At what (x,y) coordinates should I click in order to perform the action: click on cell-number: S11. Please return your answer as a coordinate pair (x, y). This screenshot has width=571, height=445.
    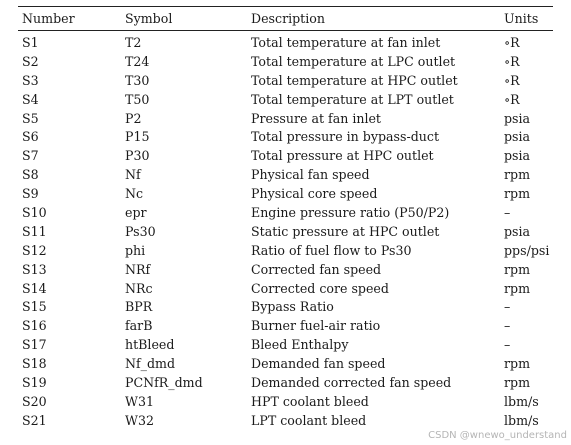
    Looking at the image, I should click on (34, 231).